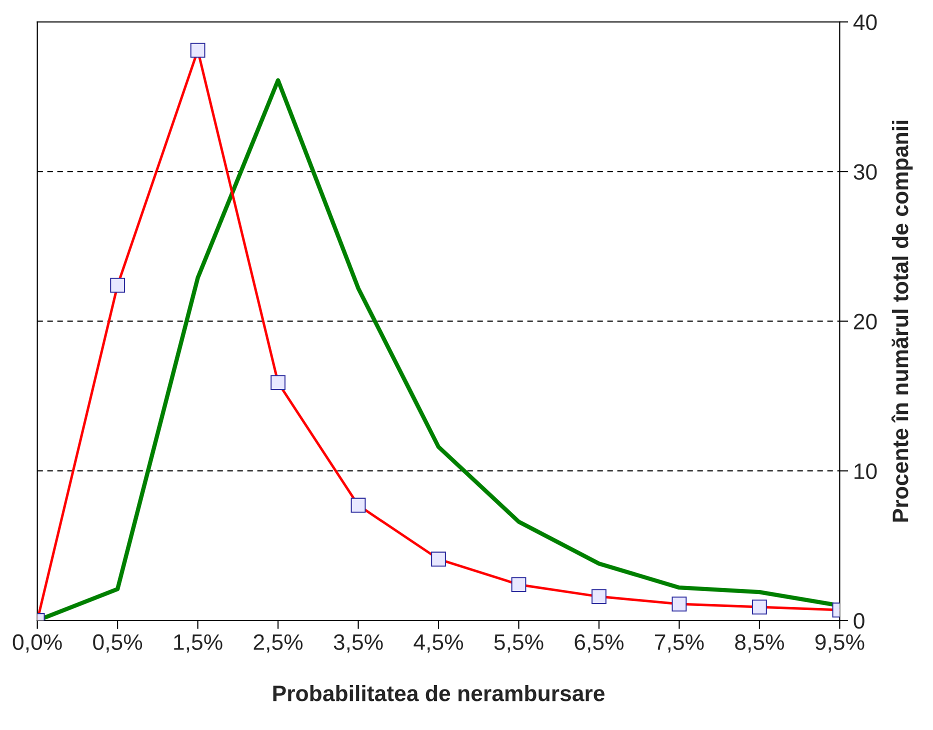 Image resolution: width=933 pixels, height=730 pixels. Describe the element at coordinates (278, 643) in the screenshot. I see `x-tick-label: 2,5%` at that location.